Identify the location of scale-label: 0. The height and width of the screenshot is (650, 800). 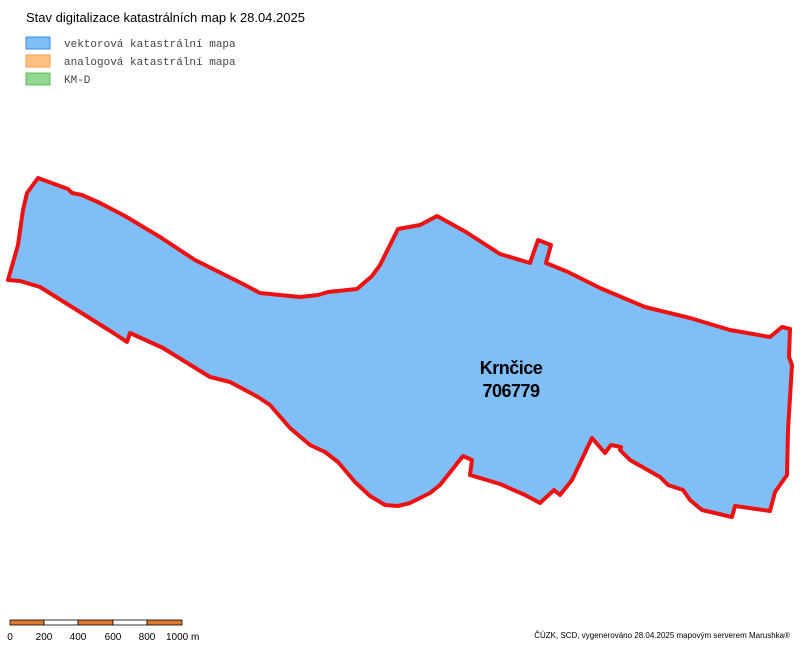
(10, 637).